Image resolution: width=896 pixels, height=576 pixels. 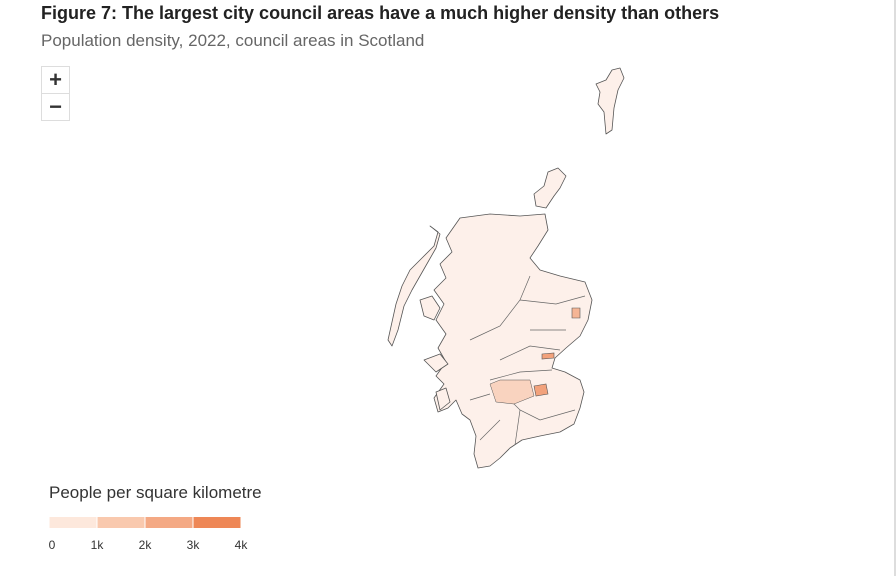 What do you see at coordinates (527, 360) in the screenshot?
I see `boundaries` at bounding box center [527, 360].